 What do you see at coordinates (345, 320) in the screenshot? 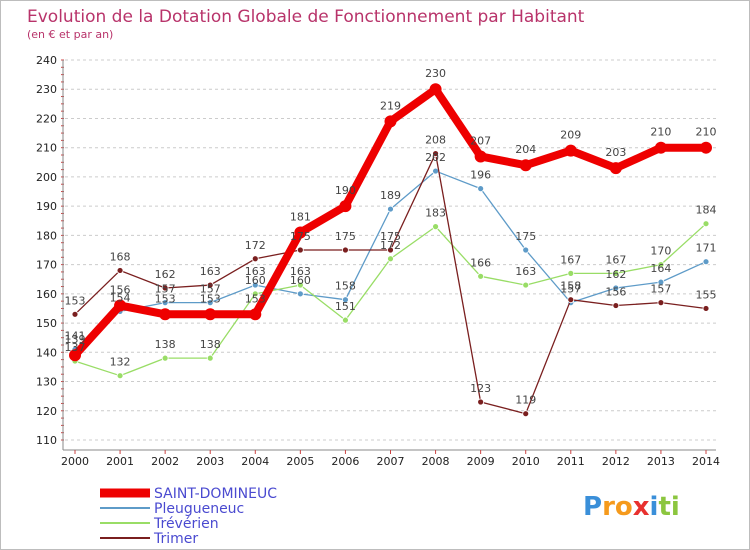
I see `point-tr-v-rien-2006` at bounding box center [345, 320].